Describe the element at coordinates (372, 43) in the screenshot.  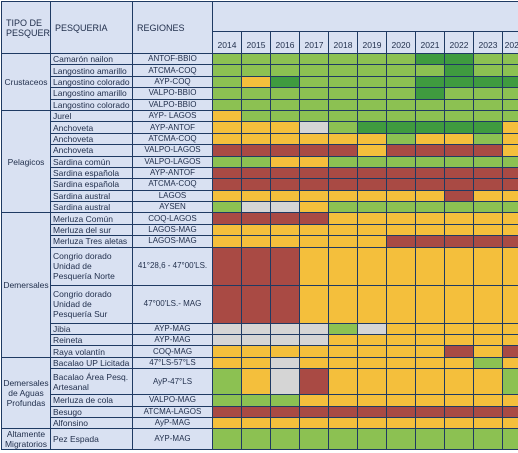
I see `year-header-2019: 2019` at that location.